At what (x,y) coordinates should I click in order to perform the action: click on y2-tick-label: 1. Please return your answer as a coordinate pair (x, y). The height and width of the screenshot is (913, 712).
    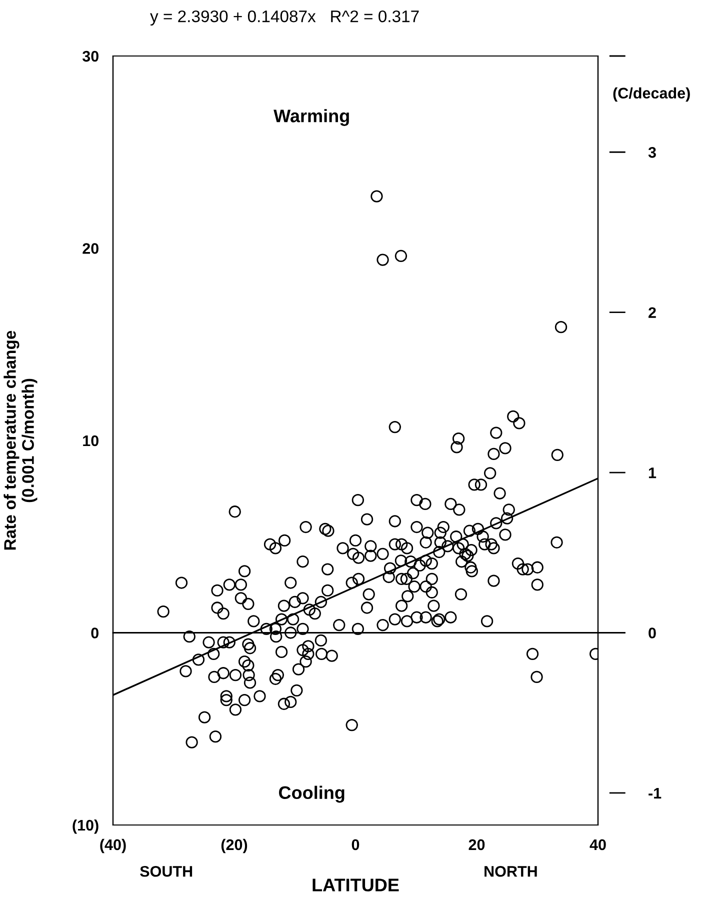
    Looking at the image, I should click on (652, 473).